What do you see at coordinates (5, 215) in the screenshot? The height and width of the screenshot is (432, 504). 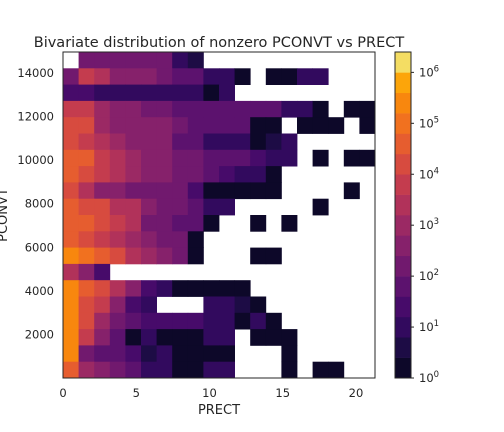 I see `y-axis-label: PCONVT` at bounding box center [5, 215].